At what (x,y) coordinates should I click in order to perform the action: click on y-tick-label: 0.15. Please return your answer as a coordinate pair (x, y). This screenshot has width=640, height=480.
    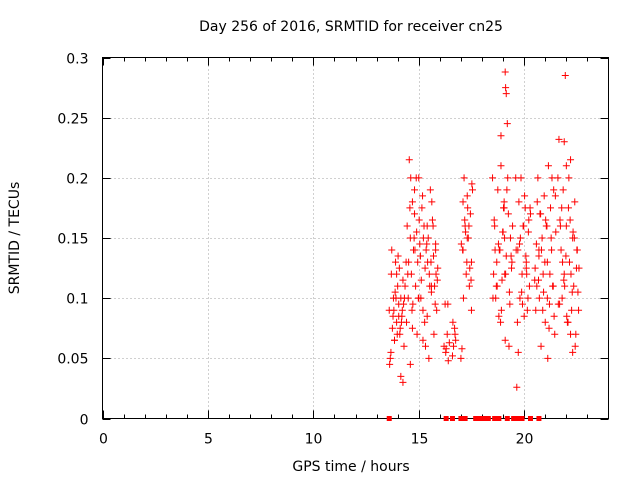
    Looking at the image, I should click on (72, 240).